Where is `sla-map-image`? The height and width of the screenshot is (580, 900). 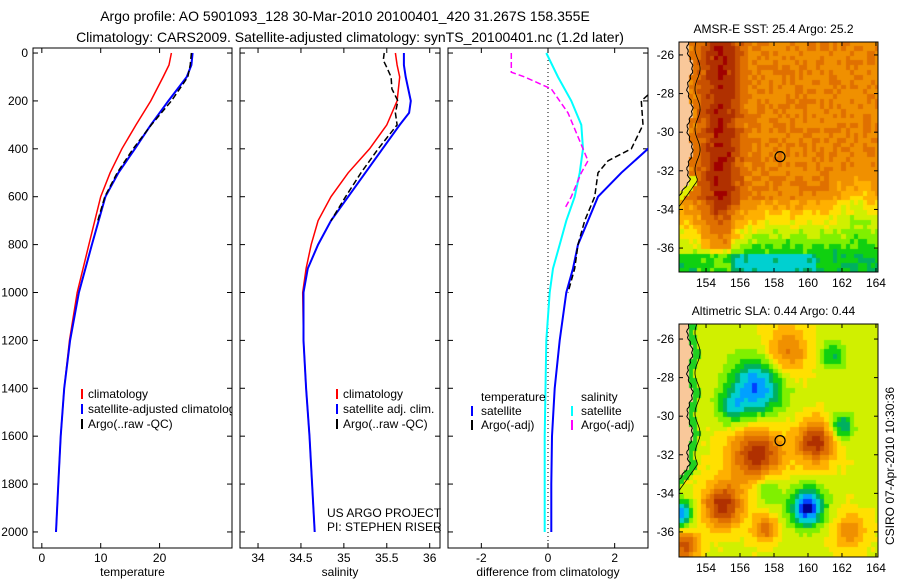 sla-map-image is located at coordinates (778, 440).